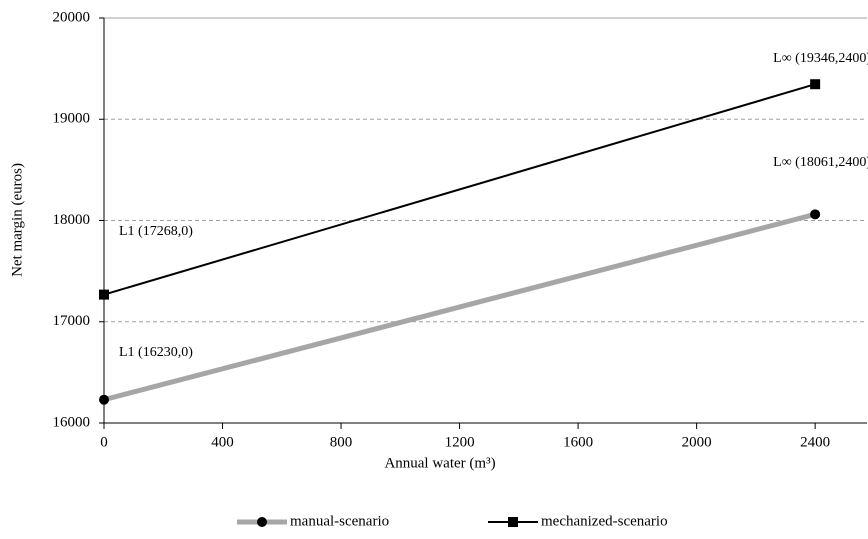  I want to click on annotation: L∞ (18061,2400), so click(820, 162).